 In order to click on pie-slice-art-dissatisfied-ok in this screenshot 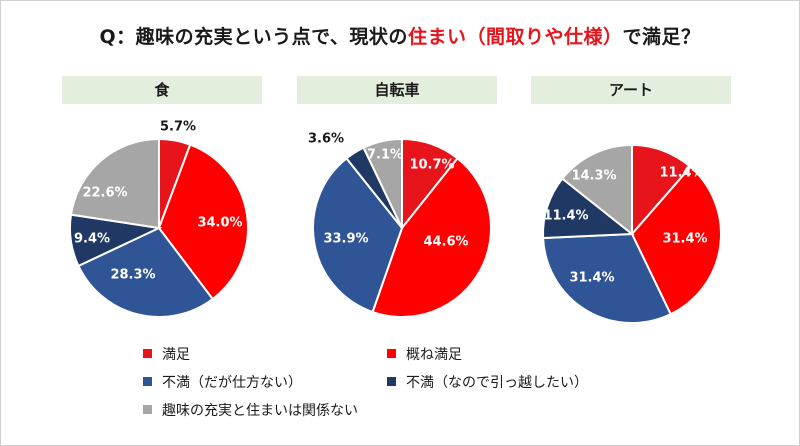, I will do `click(607, 278)`.